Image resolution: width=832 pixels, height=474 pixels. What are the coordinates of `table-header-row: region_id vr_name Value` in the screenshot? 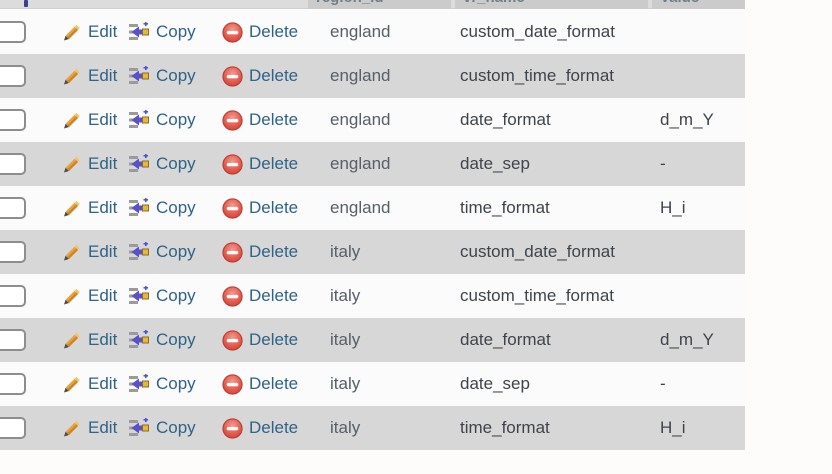 It's located at (372, 4).